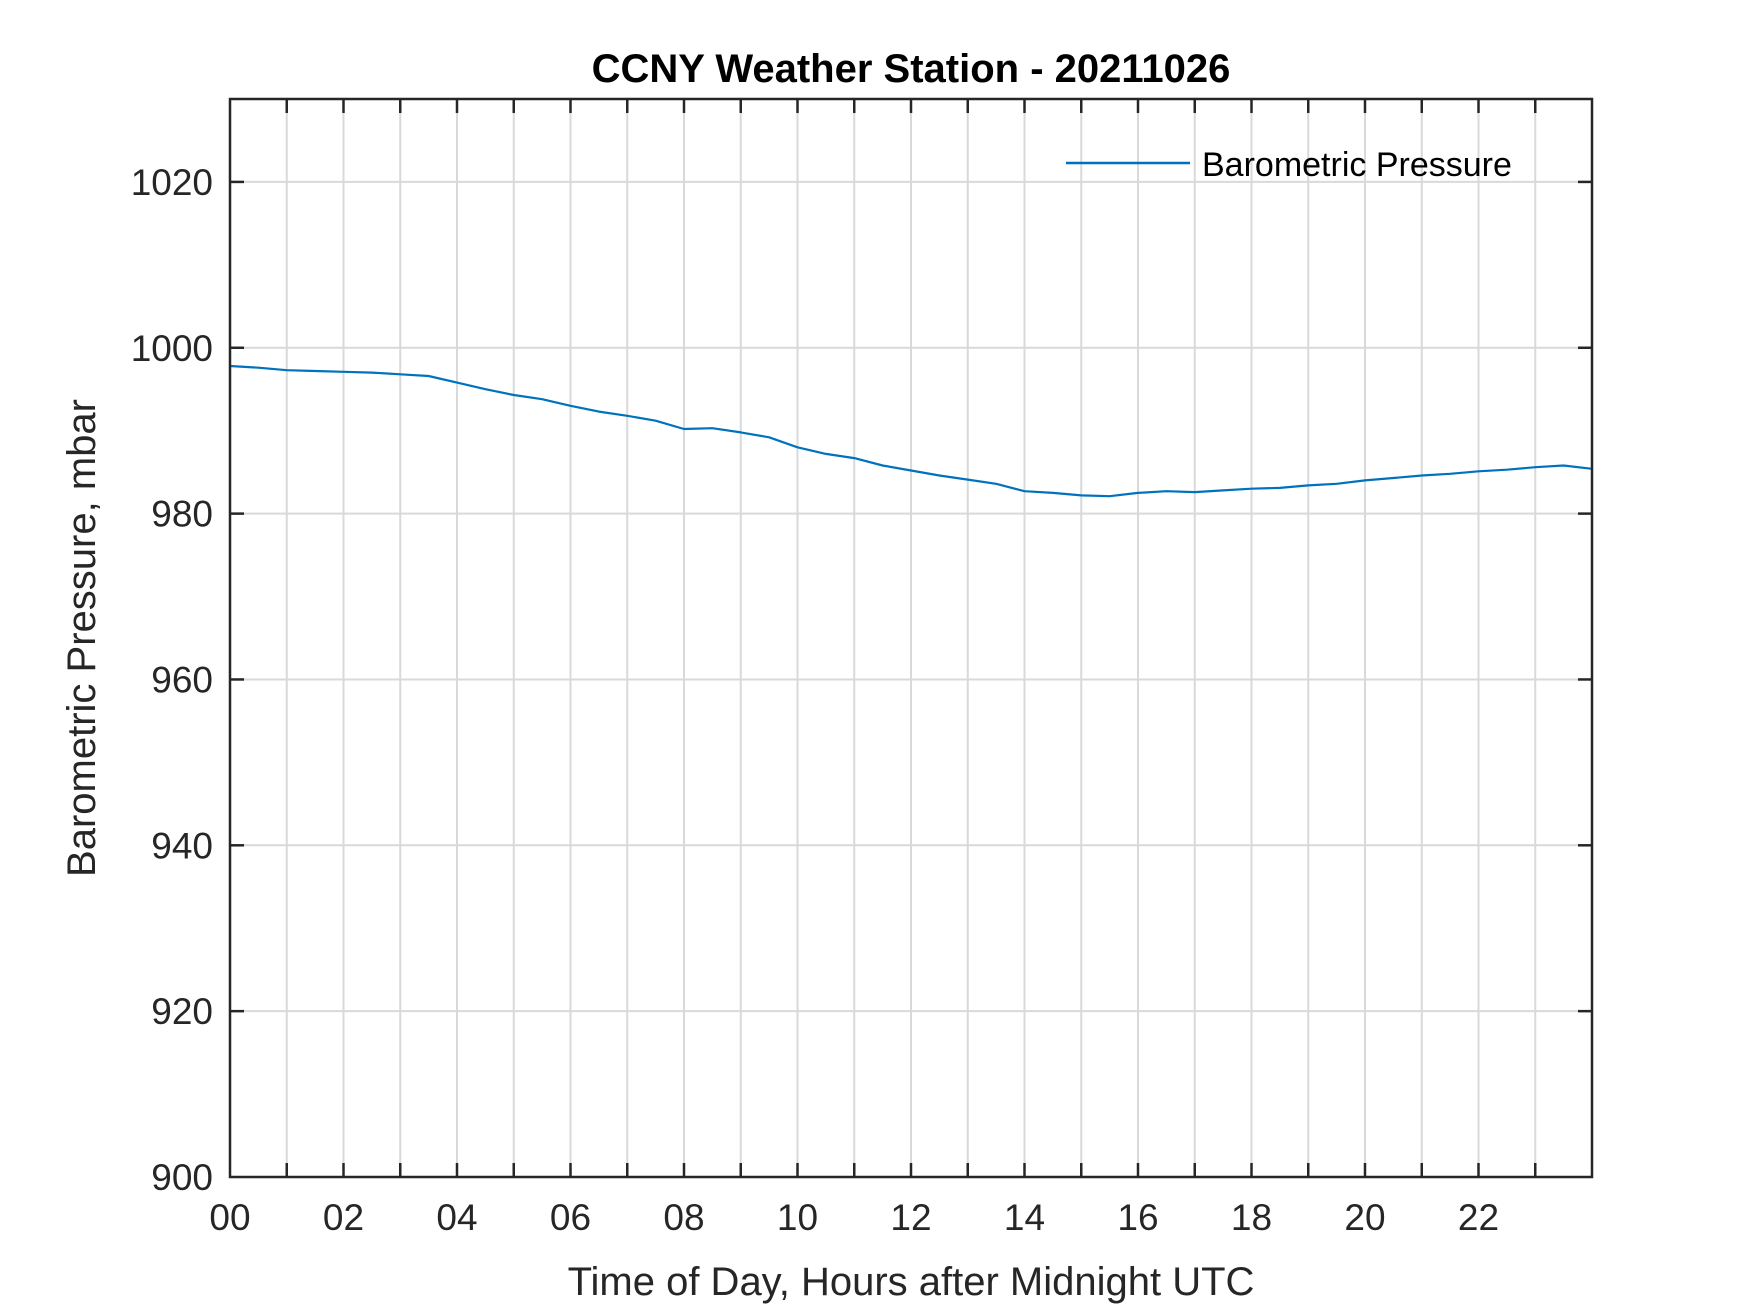  I want to click on series-layer, so click(911, 431).